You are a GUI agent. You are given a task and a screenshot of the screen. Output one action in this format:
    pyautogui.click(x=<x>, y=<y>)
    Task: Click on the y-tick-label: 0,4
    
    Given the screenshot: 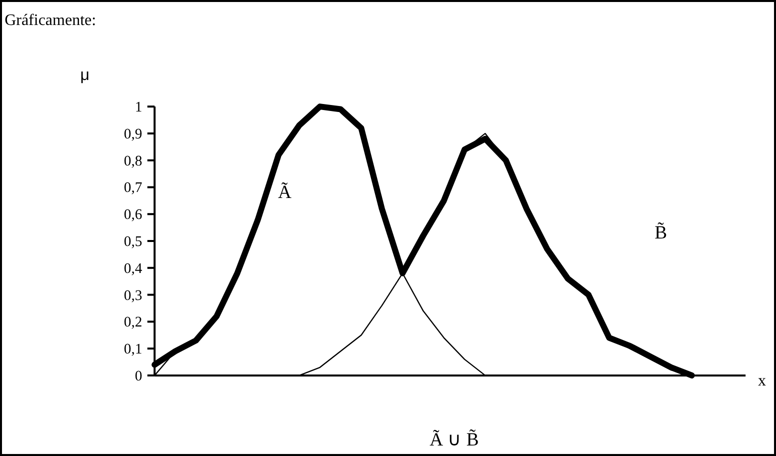 What is the action you would take?
    pyautogui.click(x=133, y=268)
    